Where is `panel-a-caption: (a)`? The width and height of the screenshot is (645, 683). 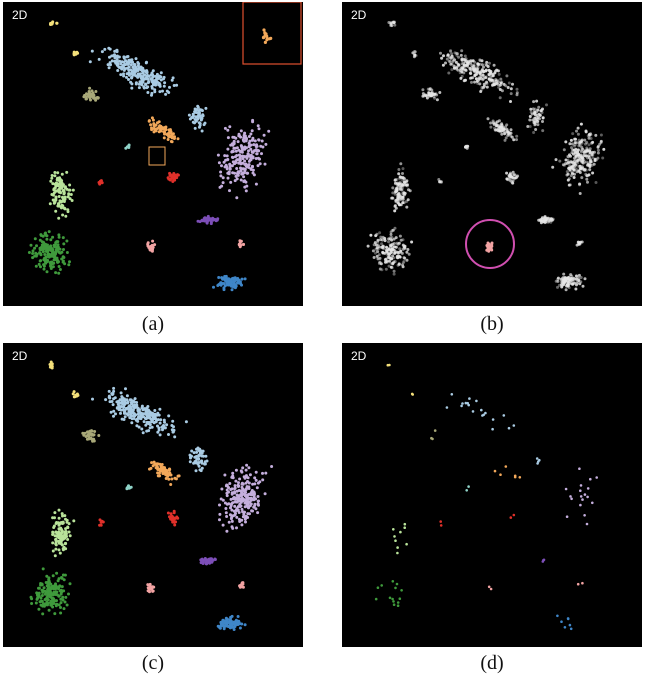
panel-a-caption: (a) is located at coordinates (153, 324).